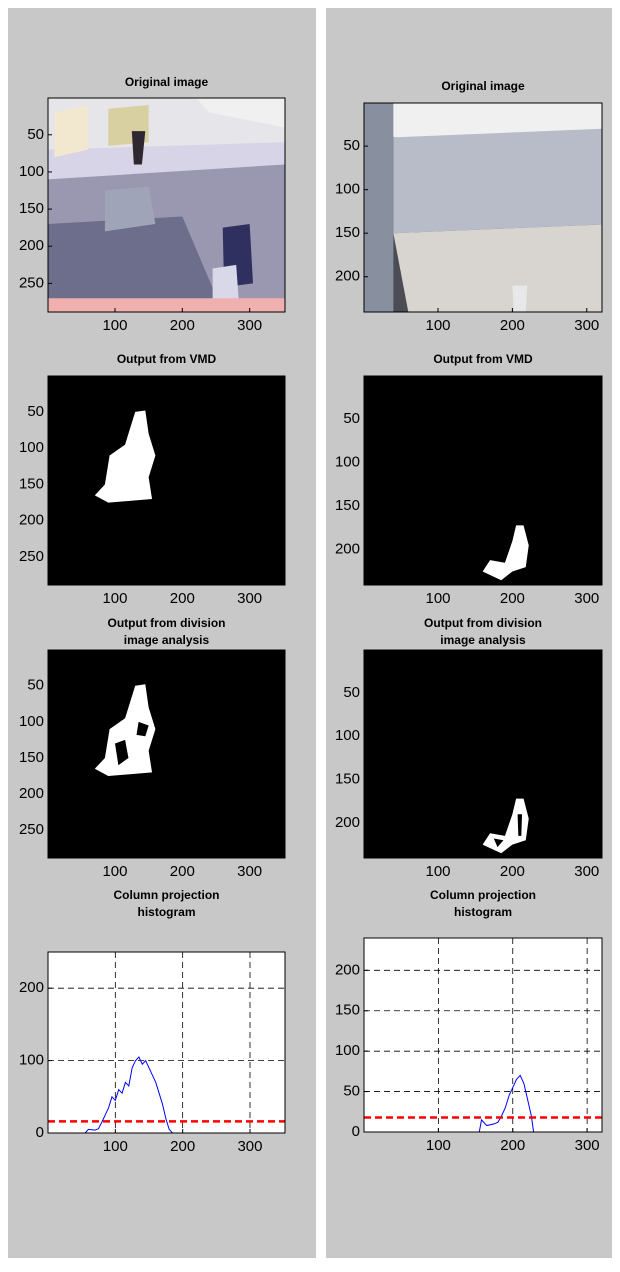  I want to click on chart-title: image analysis, so click(167, 640).